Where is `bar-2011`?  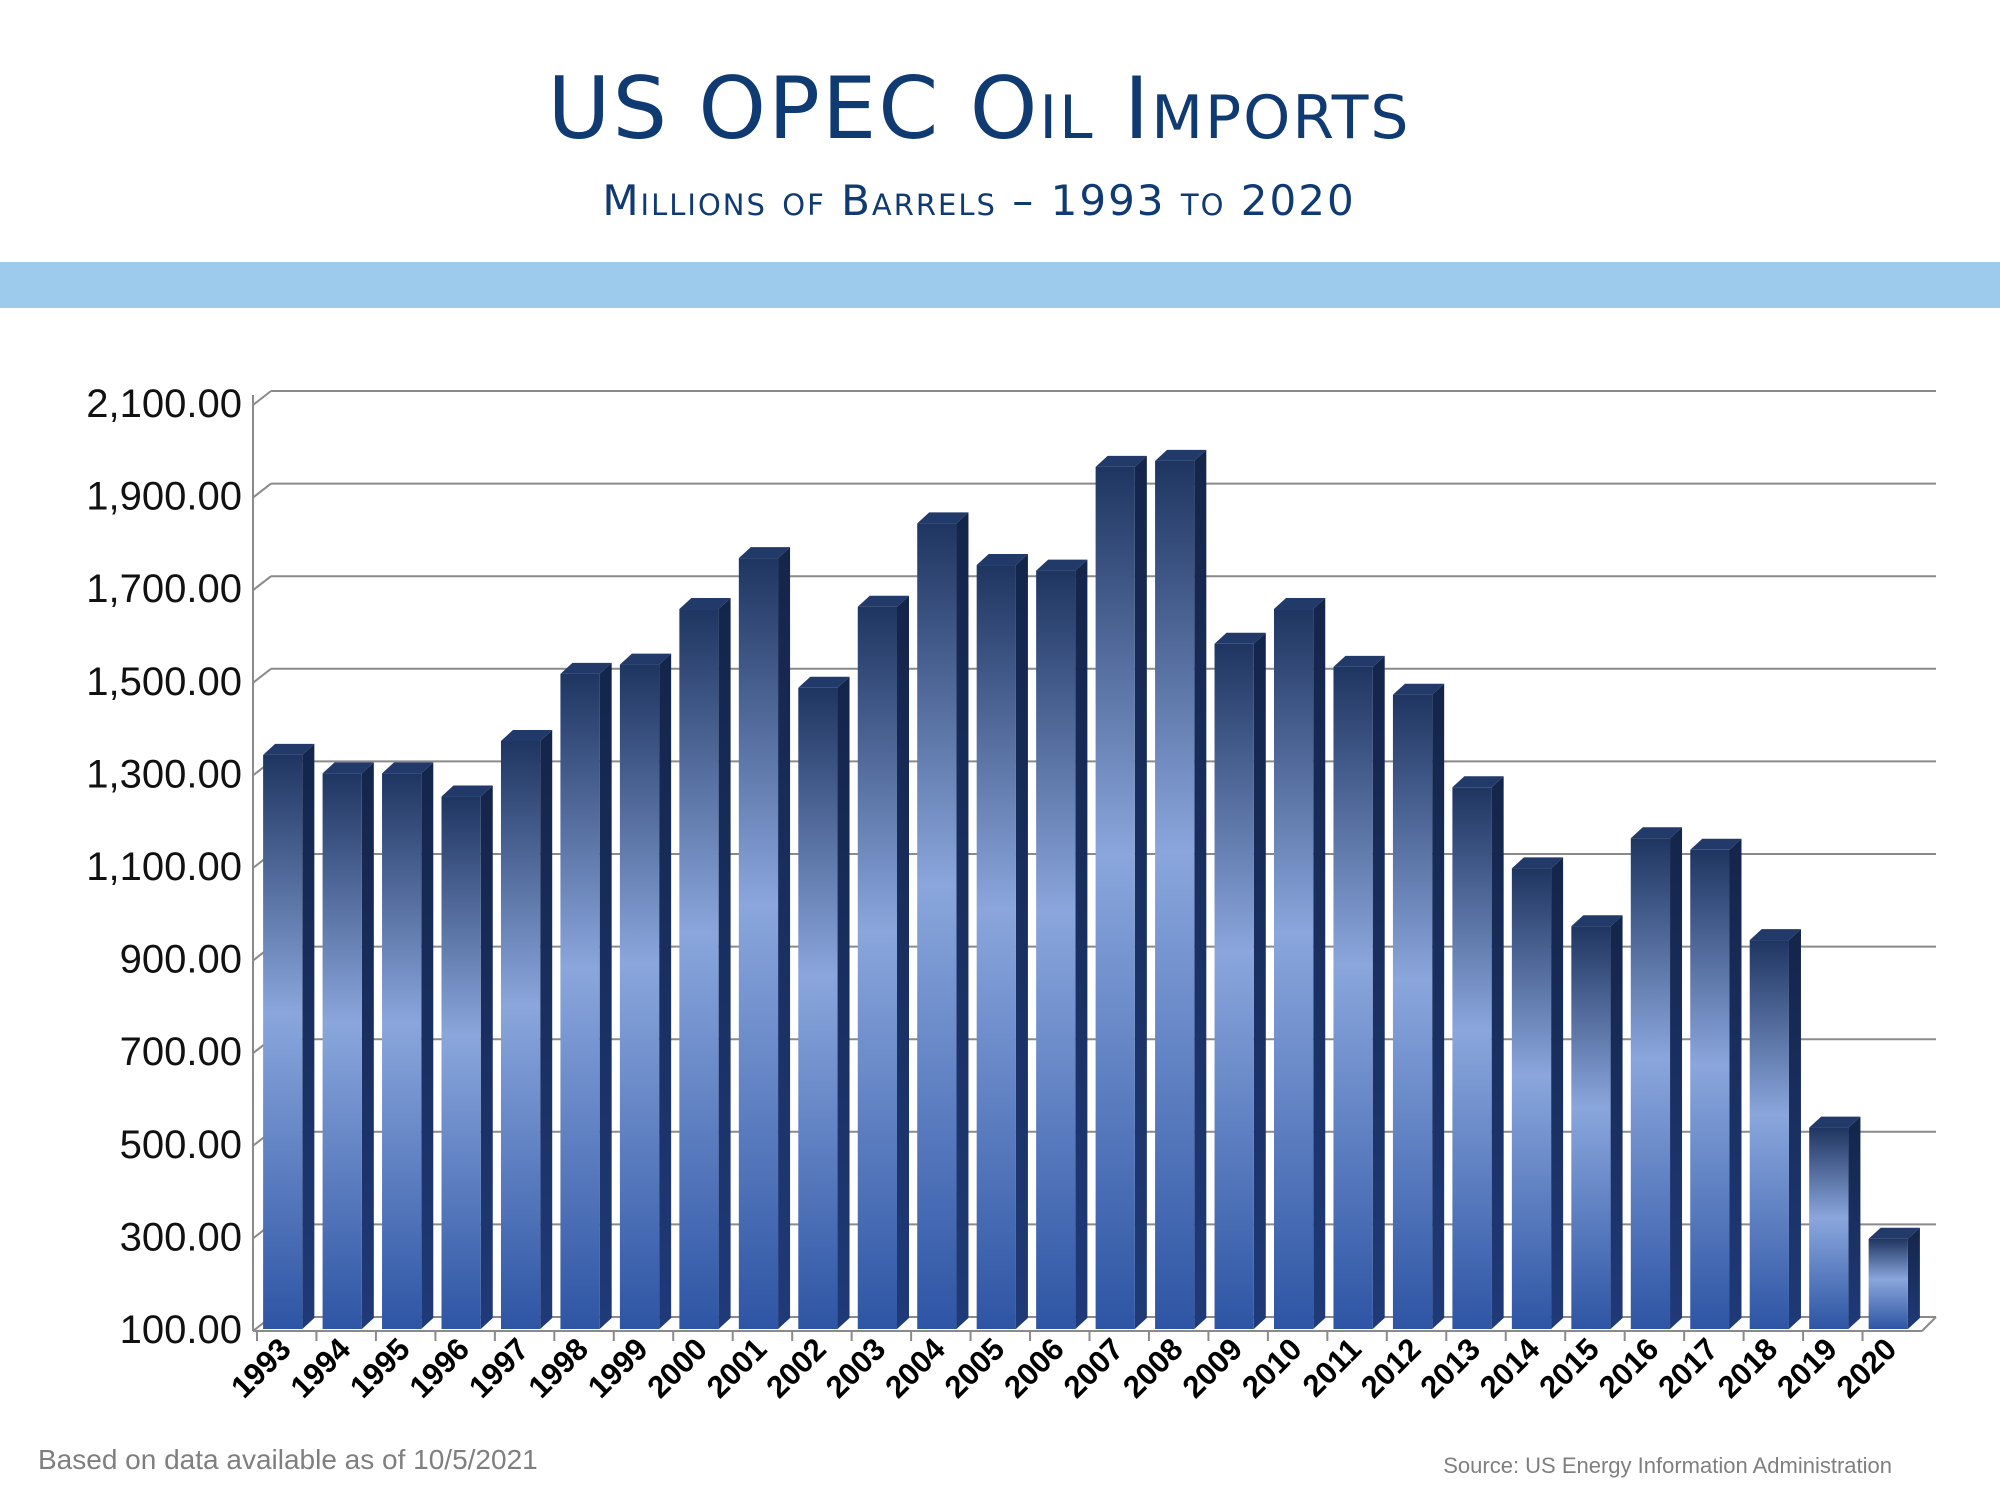 bar-2011 is located at coordinates (1359, 992).